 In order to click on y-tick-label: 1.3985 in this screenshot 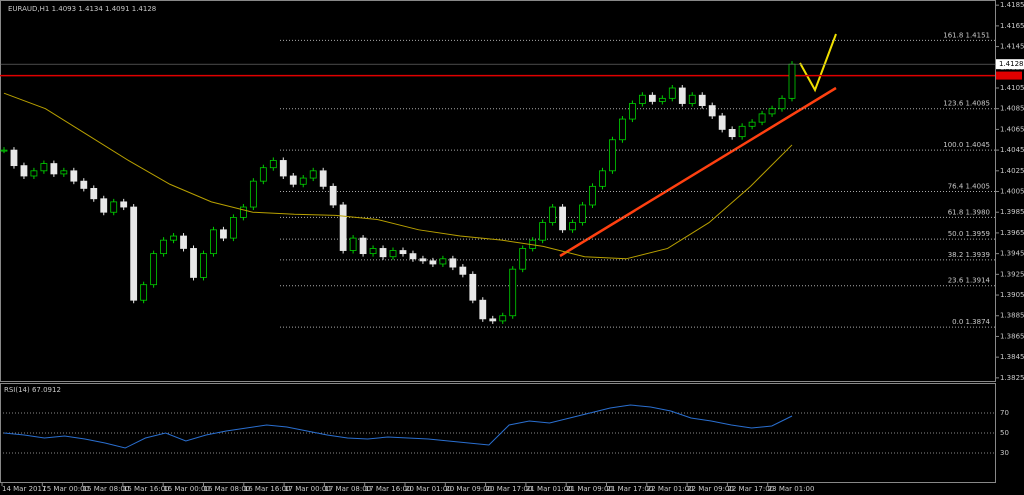, I will do `click(1012, 212)`.